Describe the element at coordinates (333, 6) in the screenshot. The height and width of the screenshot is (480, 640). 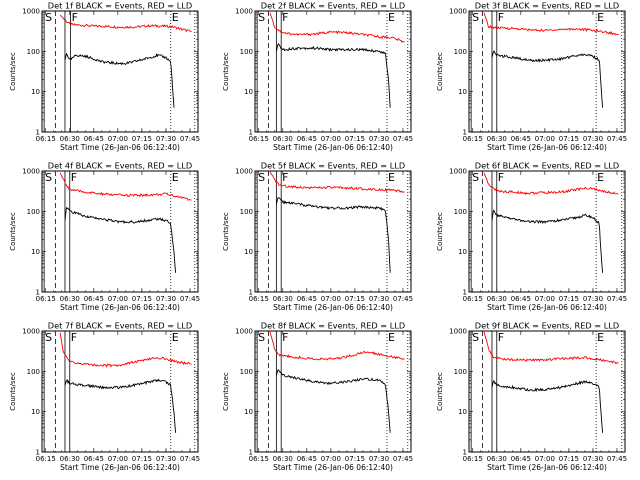
I see `chart-title: Det 2f BLACK = Events, RED = LLD` at that location.